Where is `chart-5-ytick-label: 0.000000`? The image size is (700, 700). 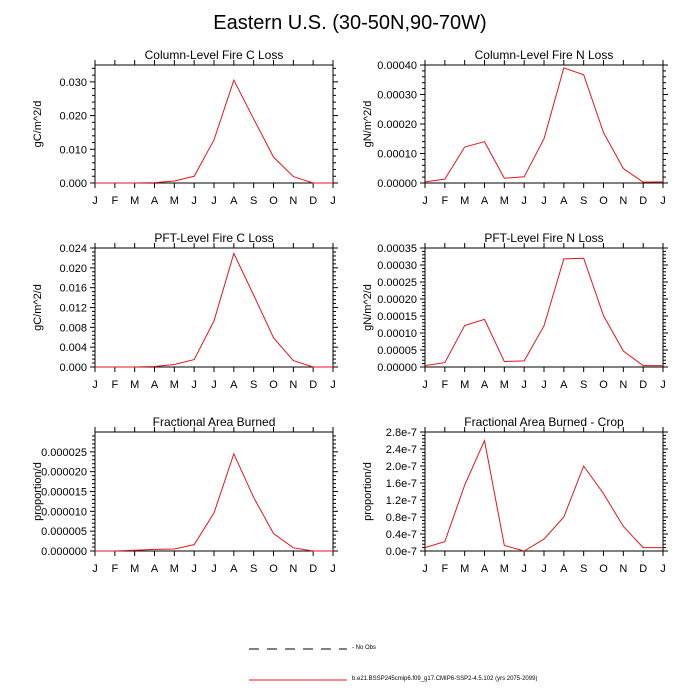
chart-5-ytick-label: 0.000000 is located at coordinates (64, 552).